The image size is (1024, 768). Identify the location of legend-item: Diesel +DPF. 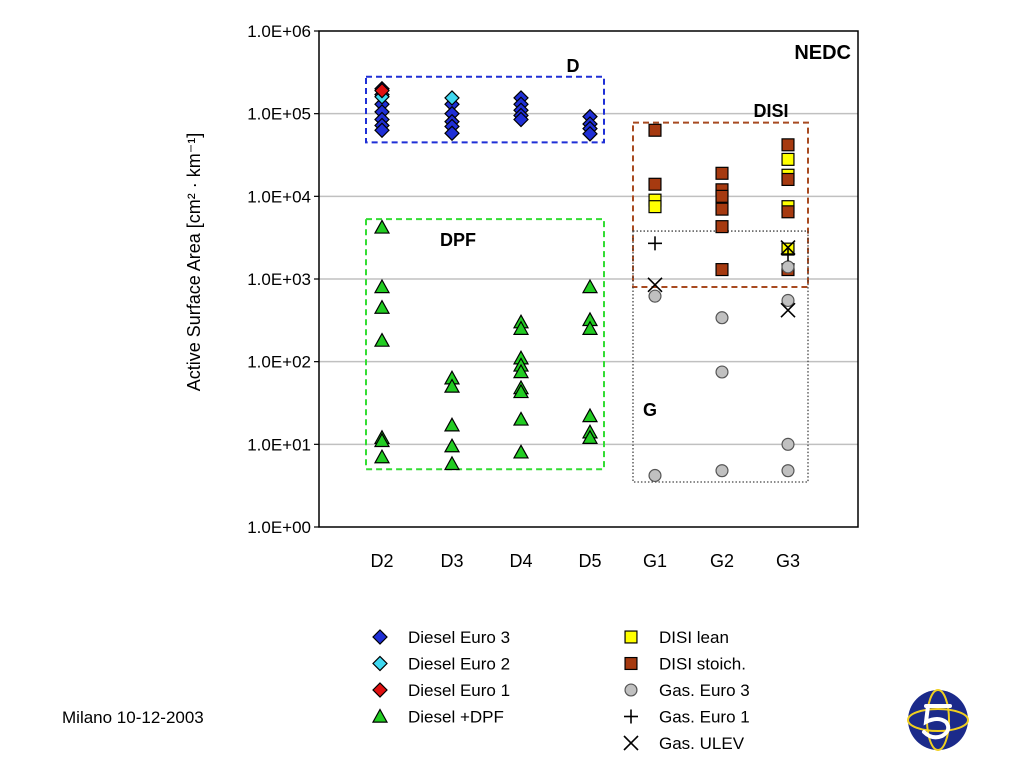
(437, 717).